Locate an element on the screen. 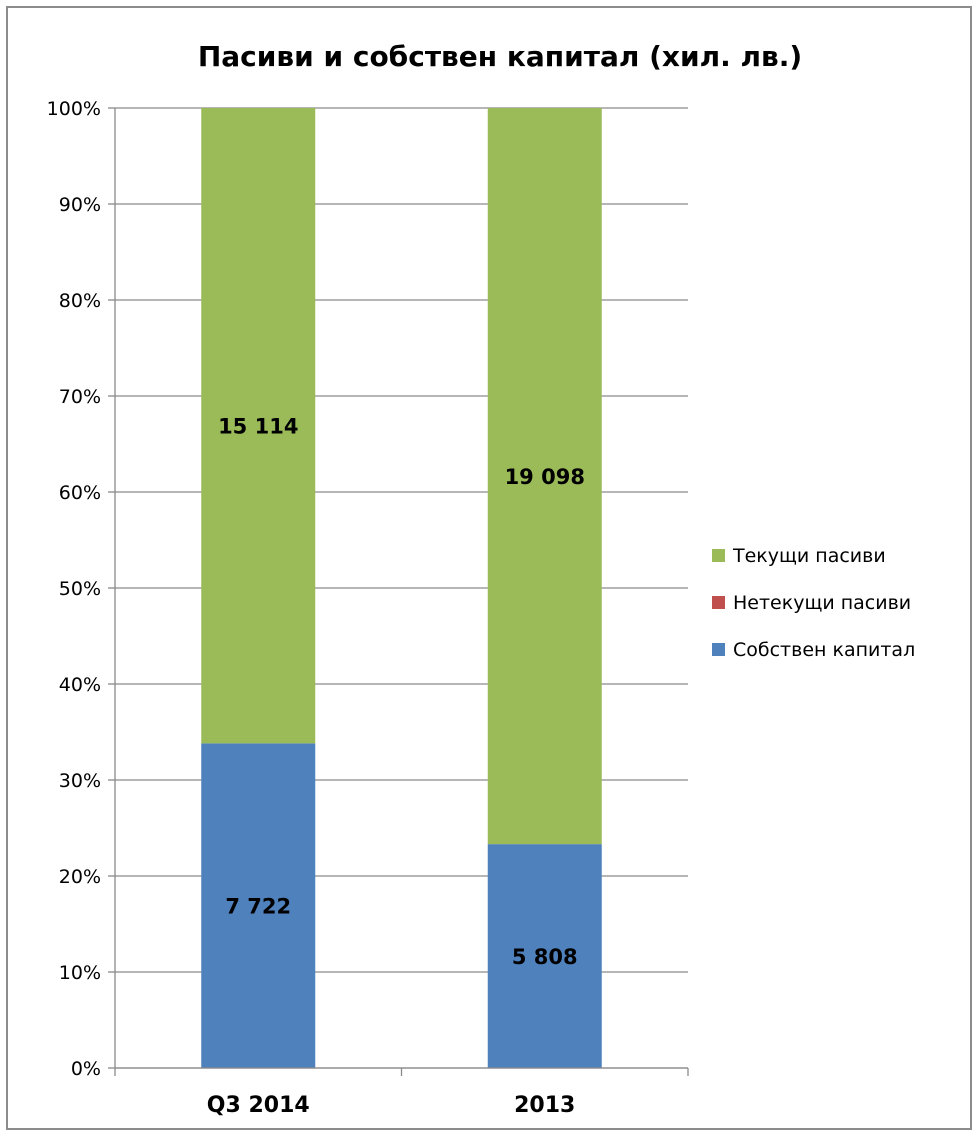 The width and height of the screenshot is (980, 1137). y-tick-label: 90% is located at coordinates (80, 205).